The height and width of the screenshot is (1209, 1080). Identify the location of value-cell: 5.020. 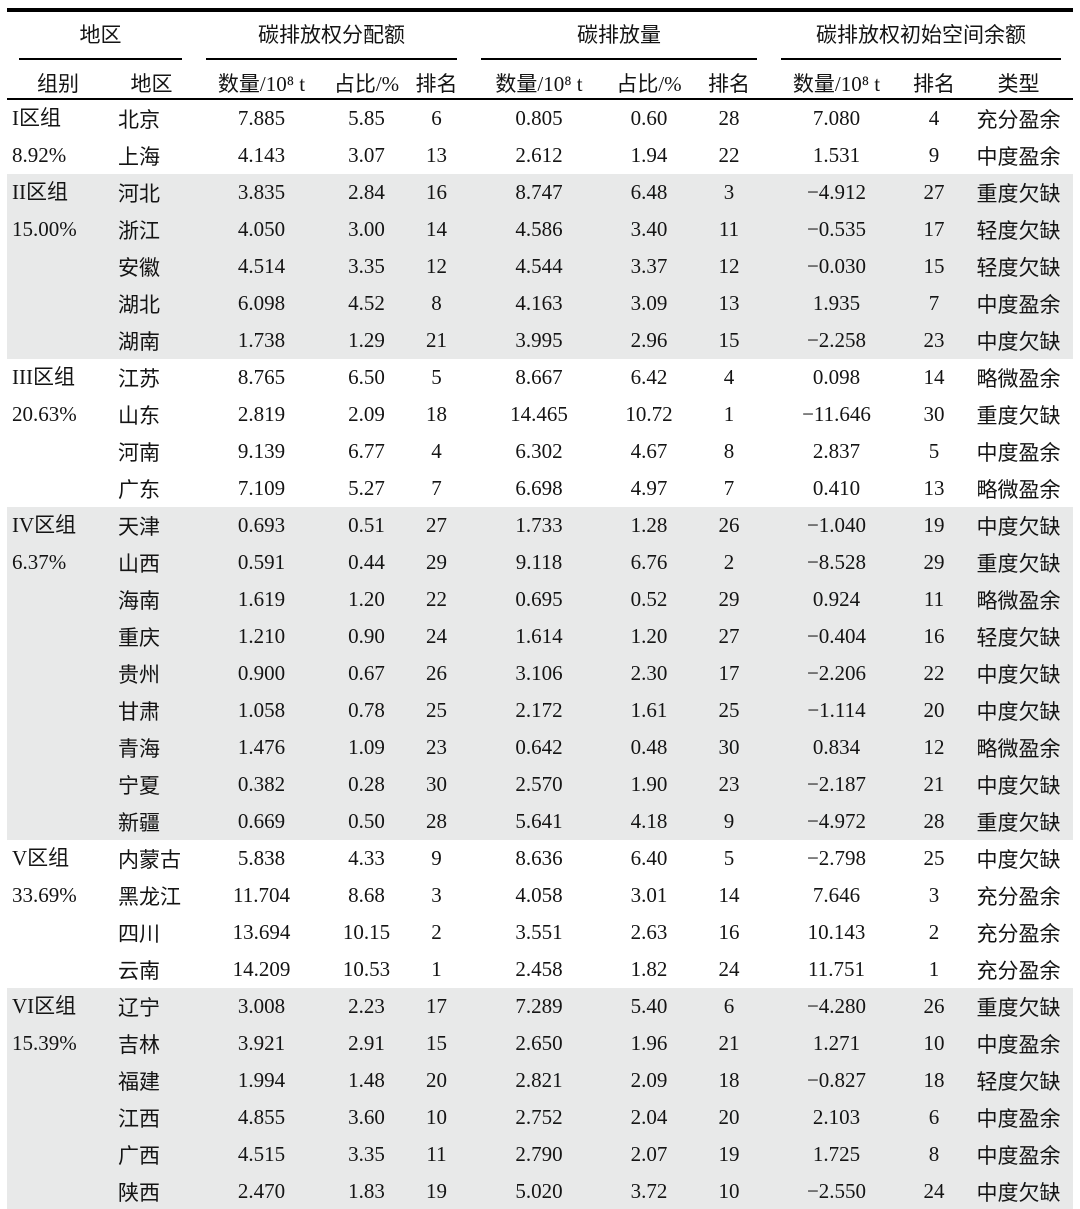
(539, 1191).